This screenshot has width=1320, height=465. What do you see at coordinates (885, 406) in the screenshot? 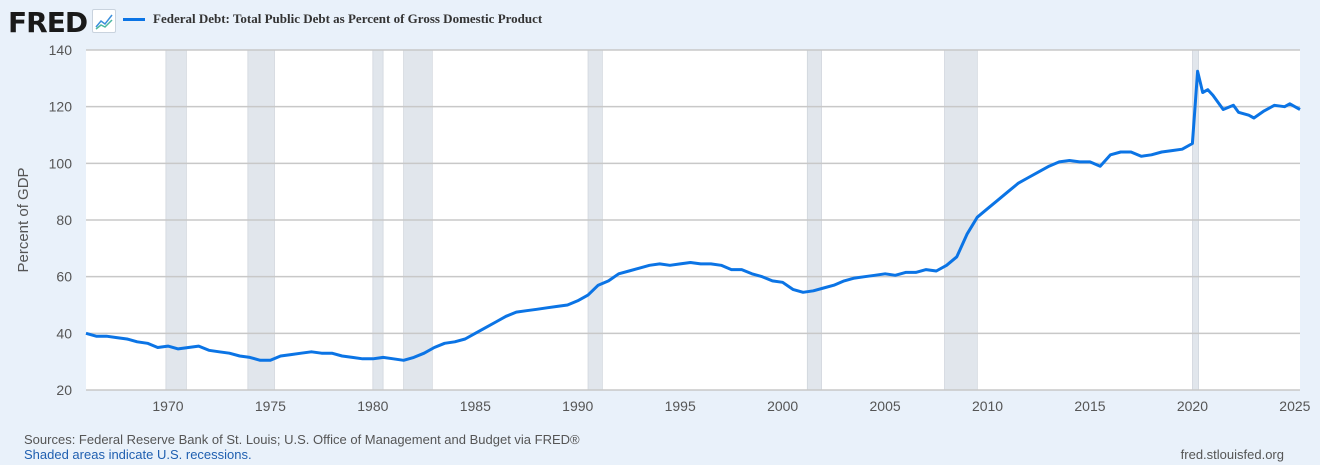
I see `x-tick-label: 2005` at bounding box center [885, 406].